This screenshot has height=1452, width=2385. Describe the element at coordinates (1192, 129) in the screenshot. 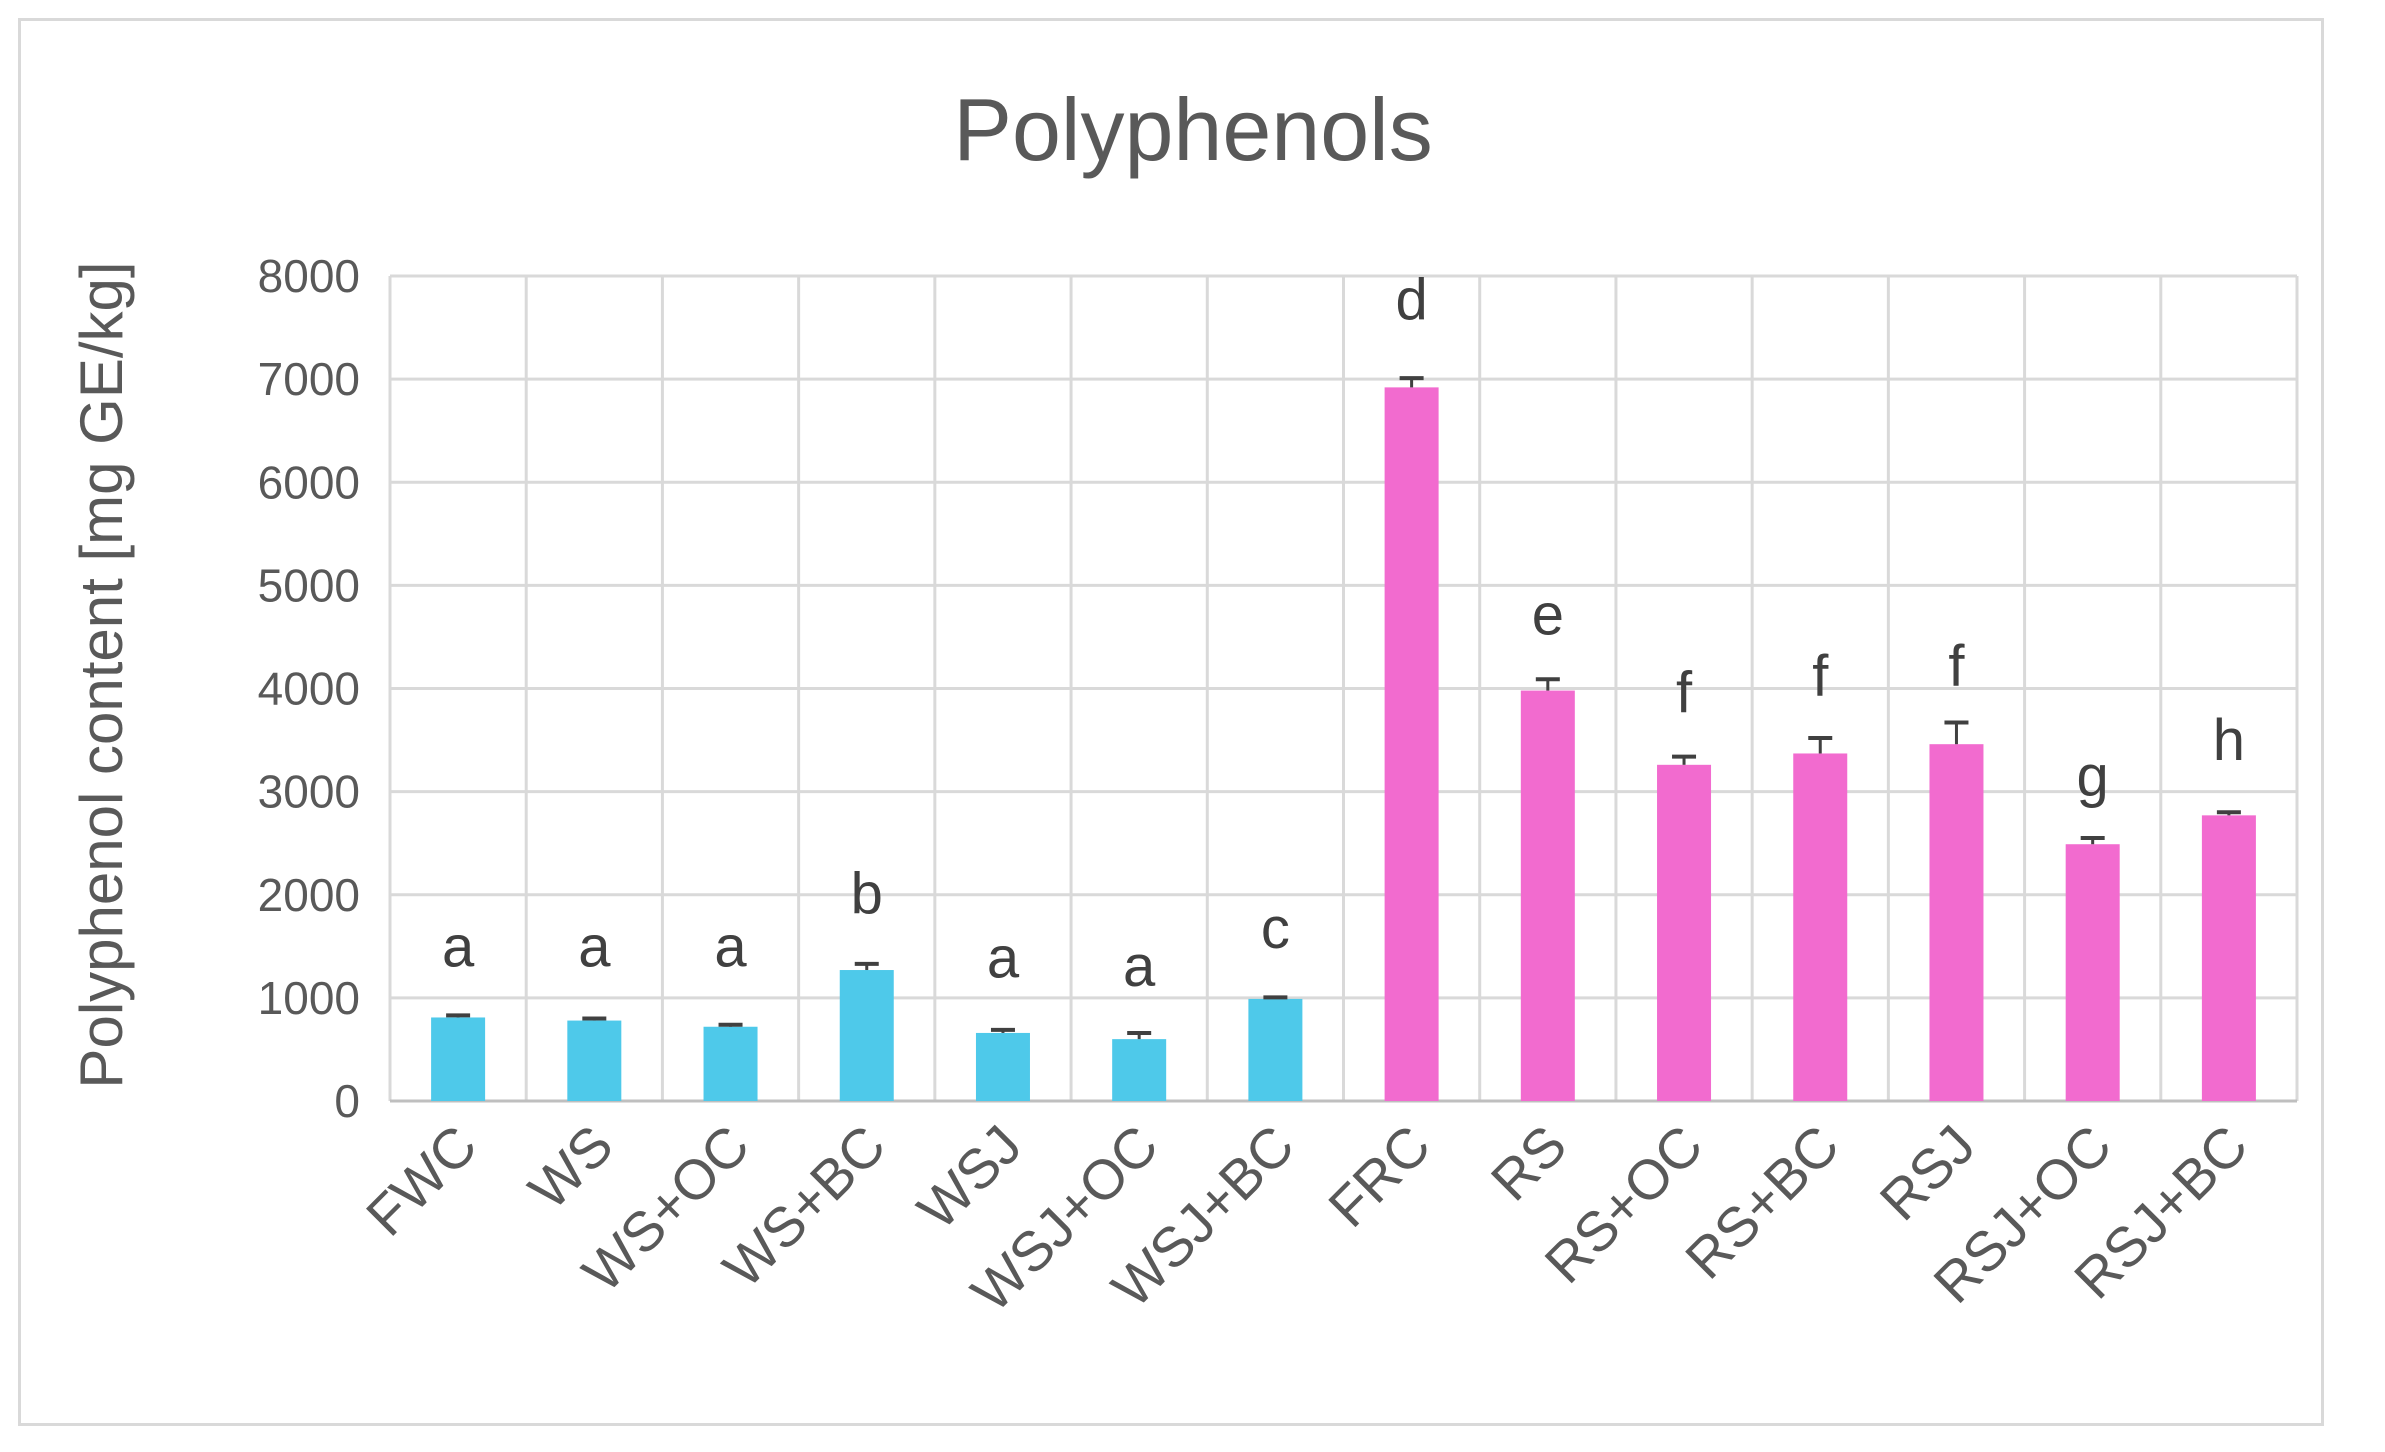

I see `chart-title: Polyphenols` at that location.